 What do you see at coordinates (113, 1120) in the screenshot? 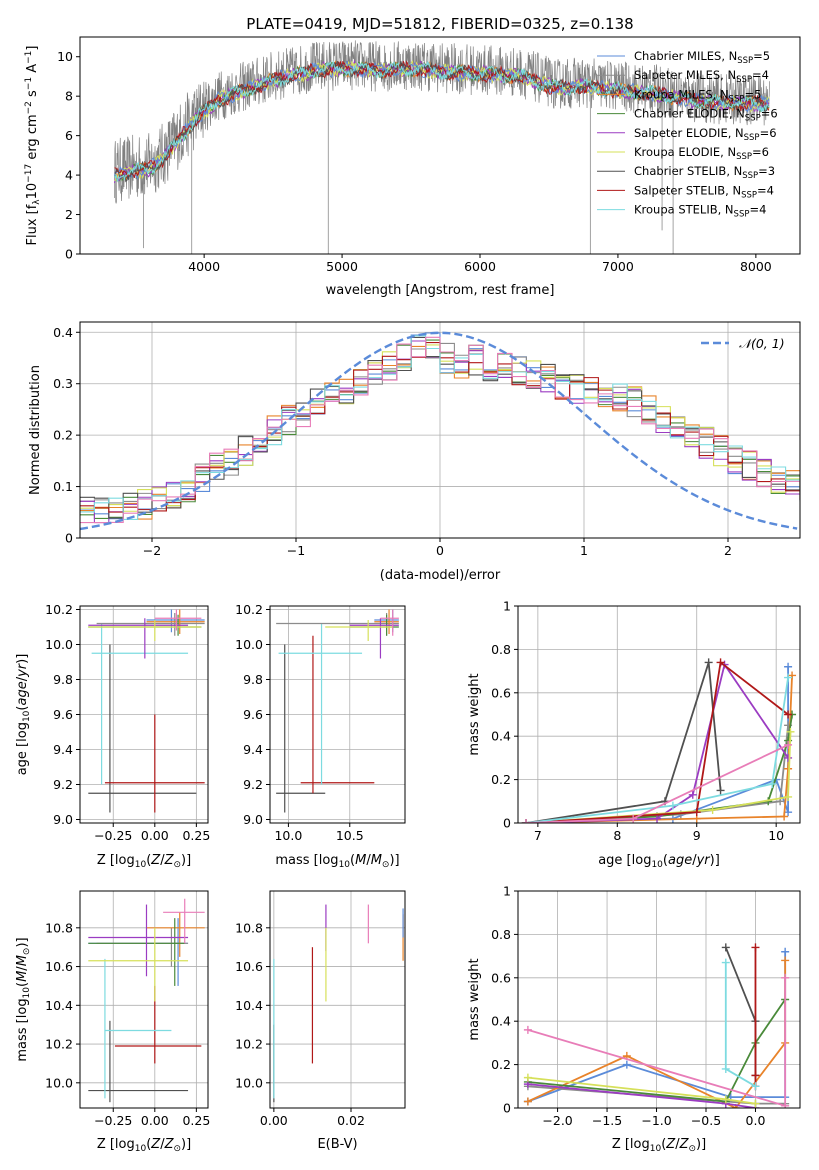
I see `x-tick-label: −0.25` at bounding box center [113, 1120].